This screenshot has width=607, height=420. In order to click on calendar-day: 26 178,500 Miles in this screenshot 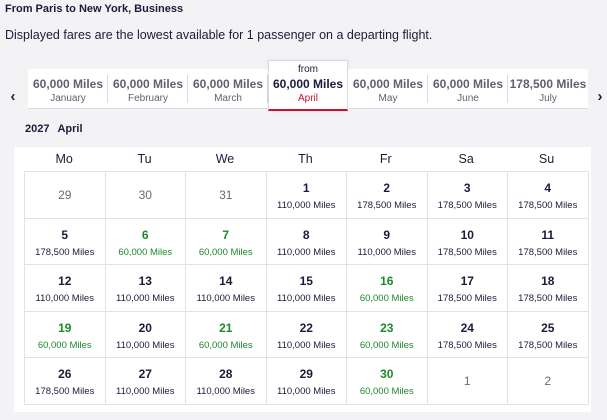, I will do `click(65, 381)`.